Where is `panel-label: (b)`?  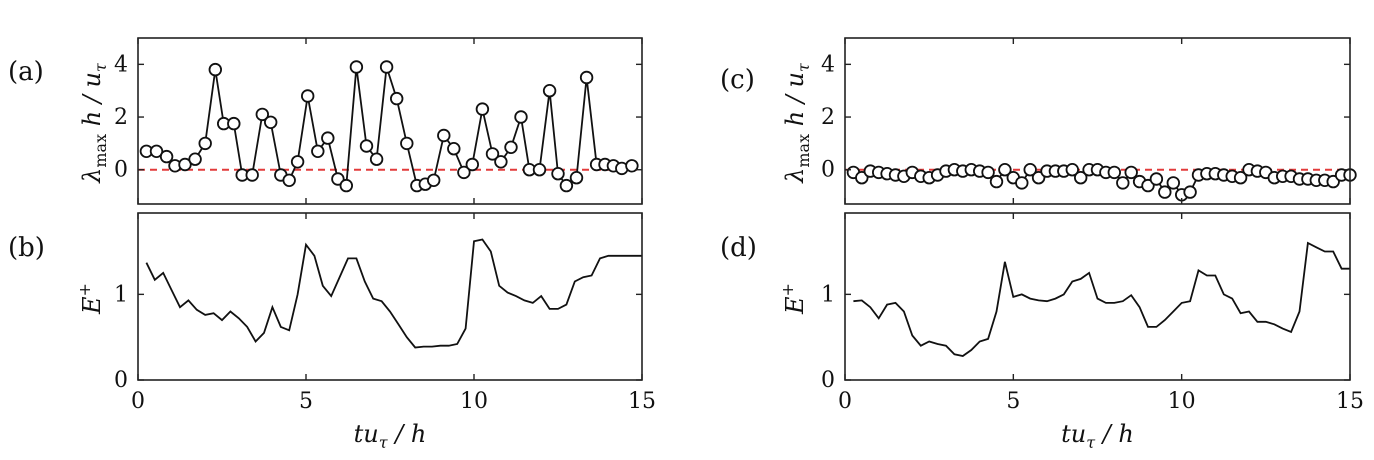 panel-label: (b) is located at coordinates (26, 248).